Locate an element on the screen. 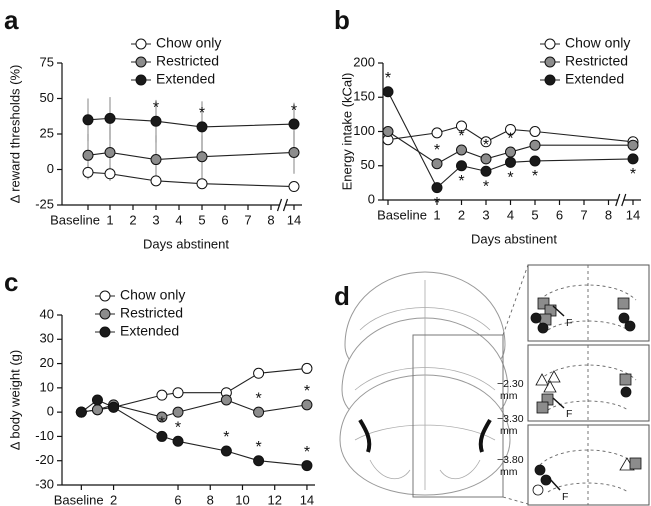 The width and height of the screenshot is (651, 506). y-axis-label: Δ reward thresholds (%) is located at coordinates (14, 134).